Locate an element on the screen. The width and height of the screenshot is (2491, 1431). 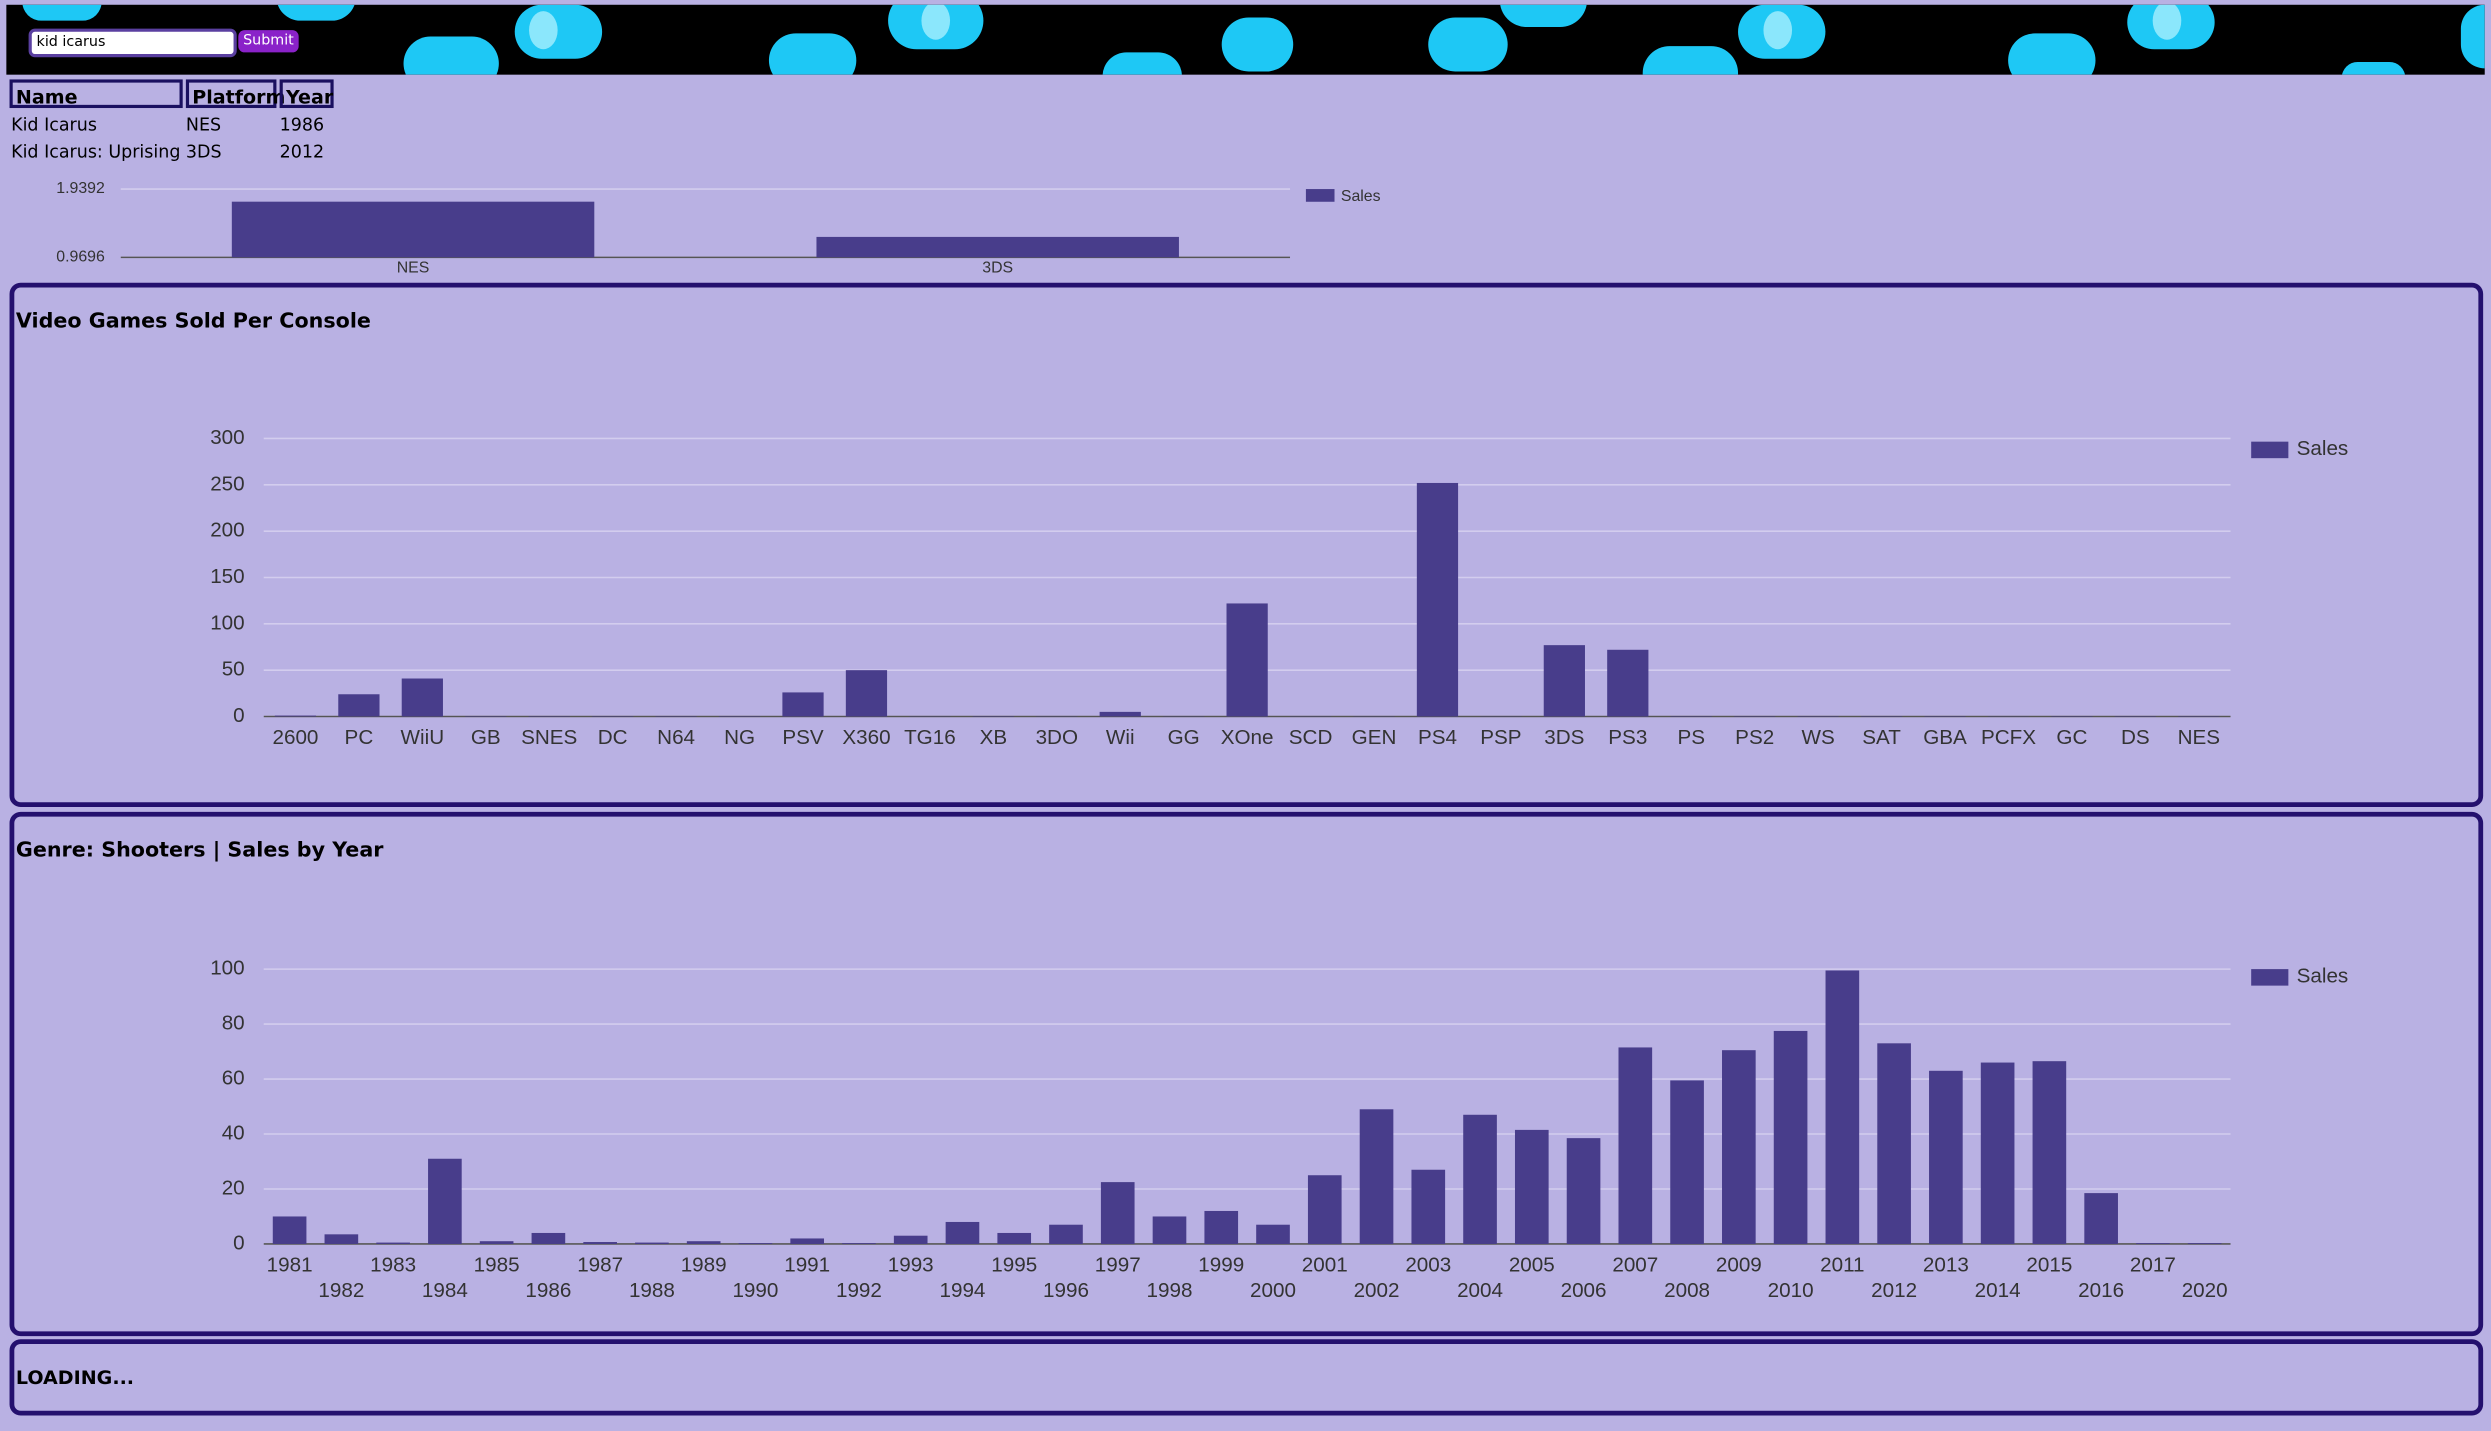
x-tick-label: 2000 is located at coordinates (1273, 1290).